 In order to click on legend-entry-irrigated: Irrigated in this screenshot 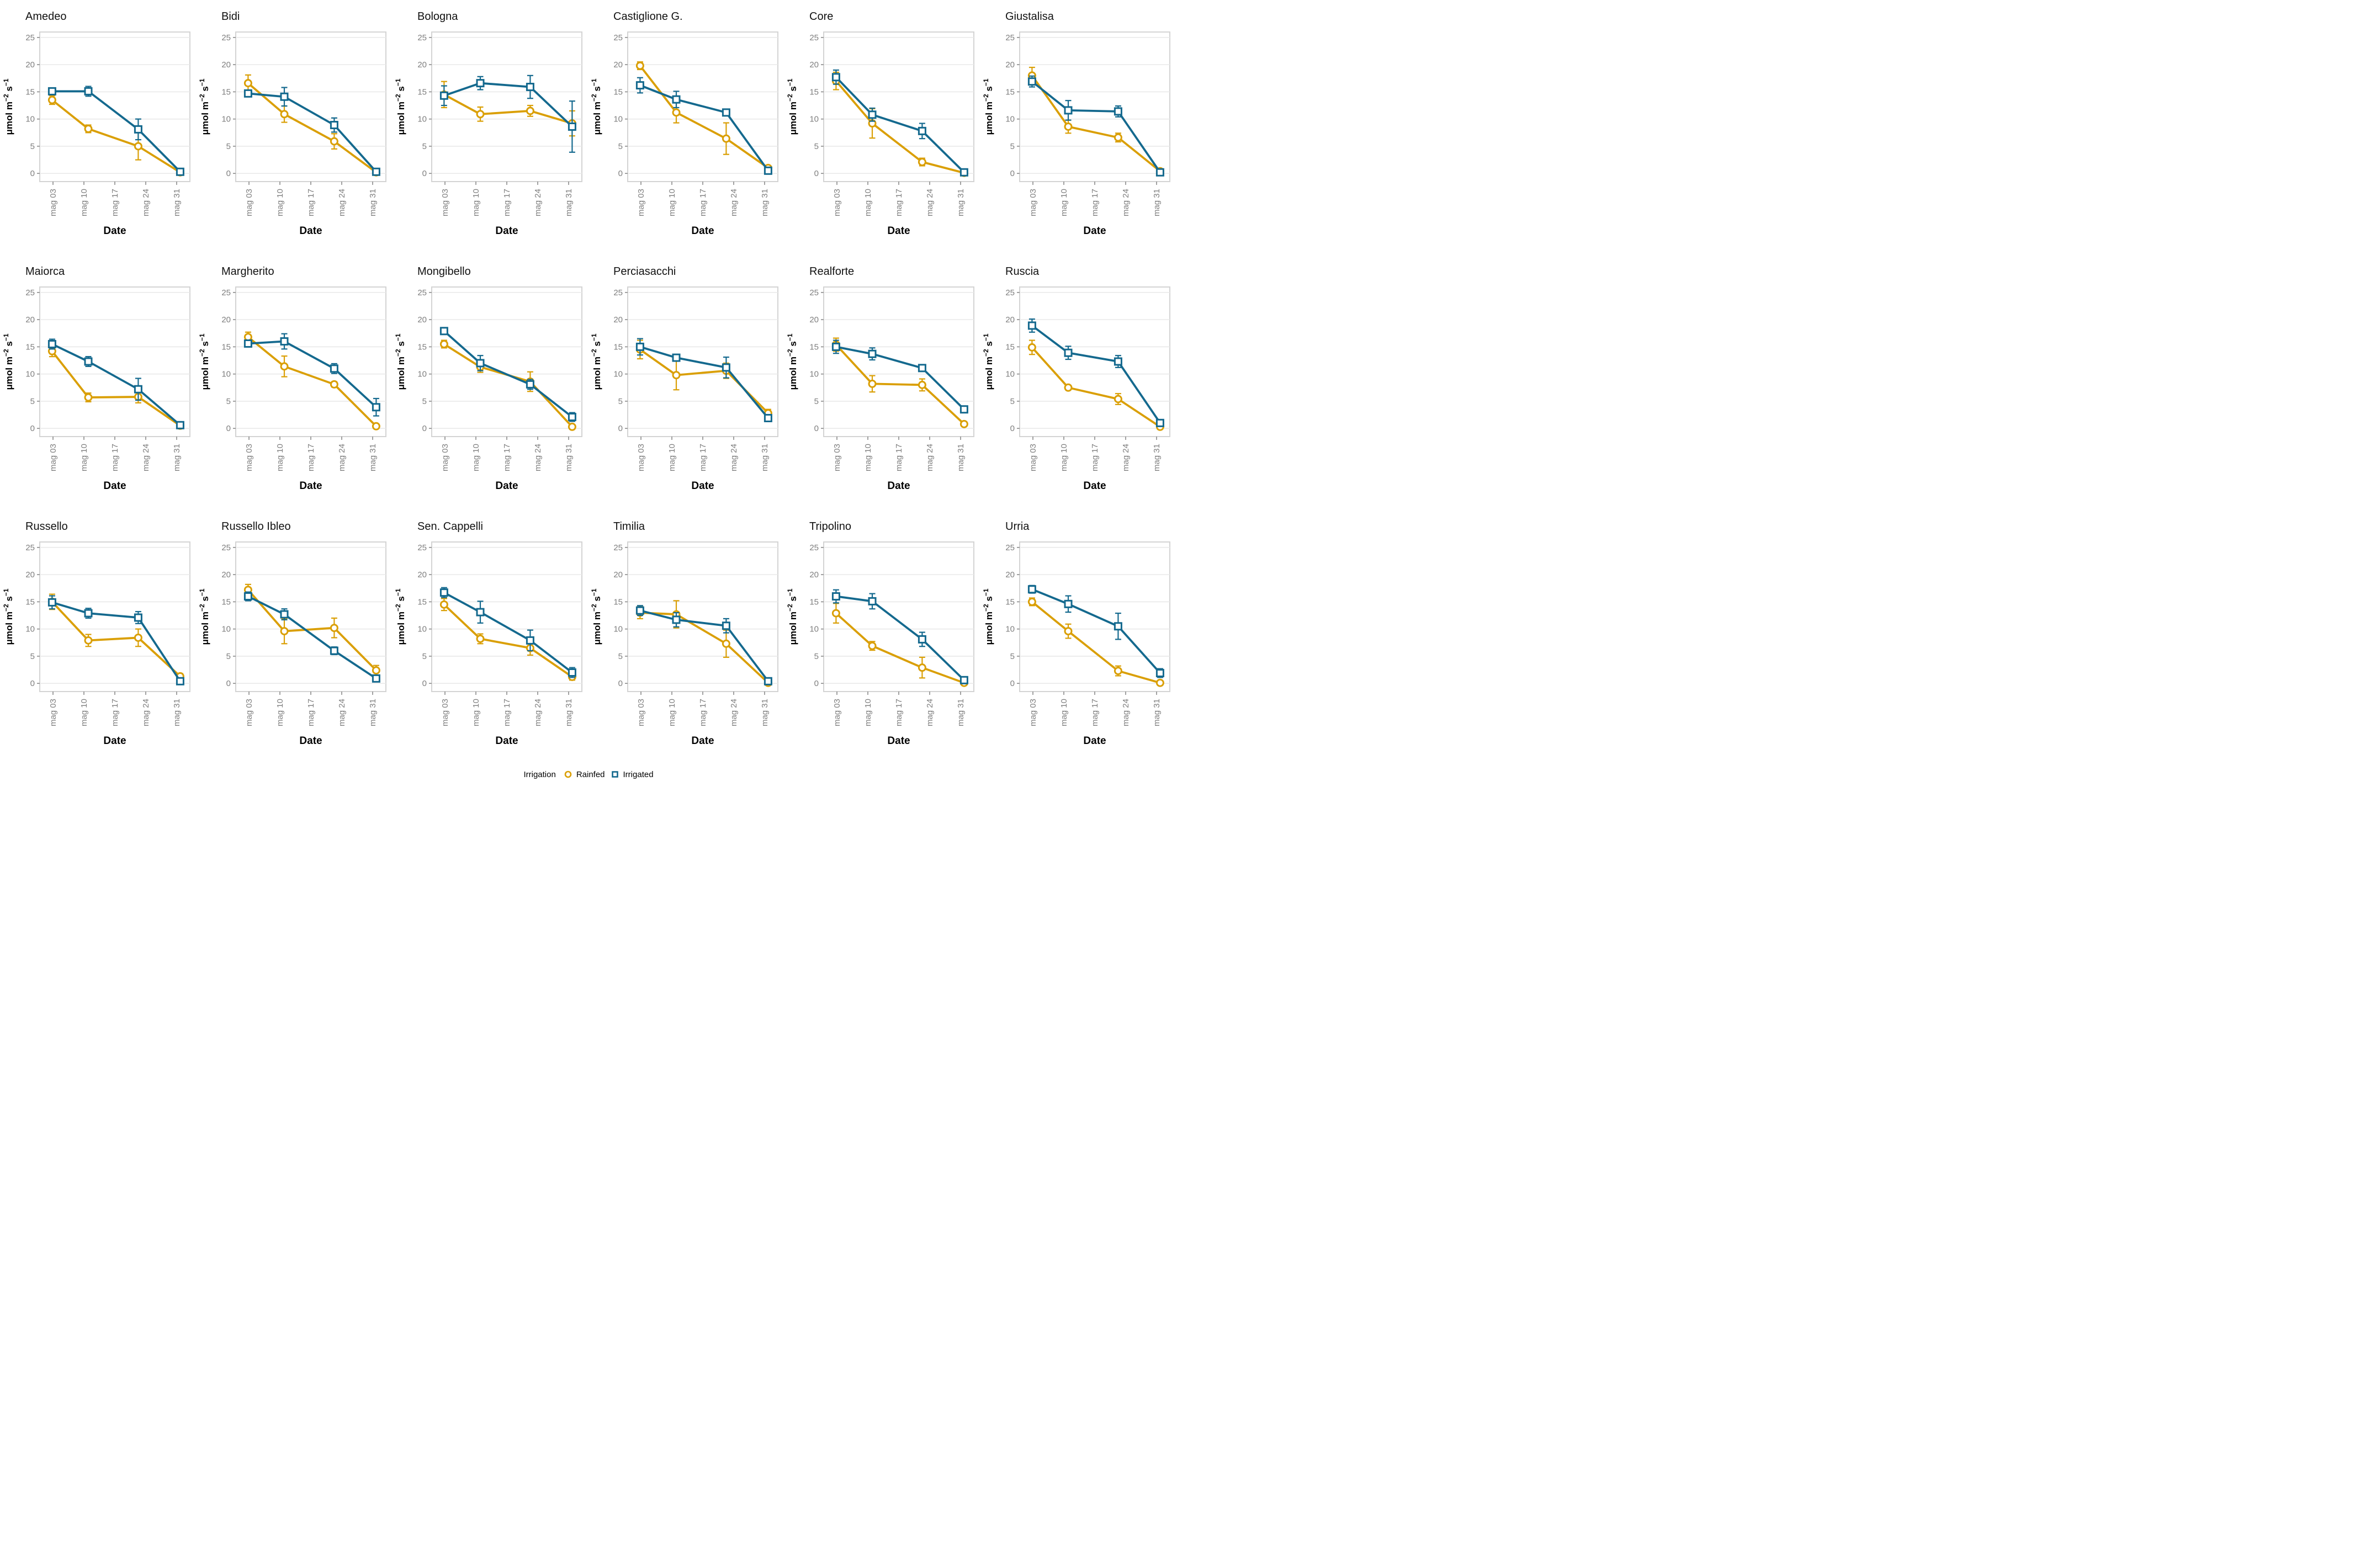, I will do `click(632, 775)`.